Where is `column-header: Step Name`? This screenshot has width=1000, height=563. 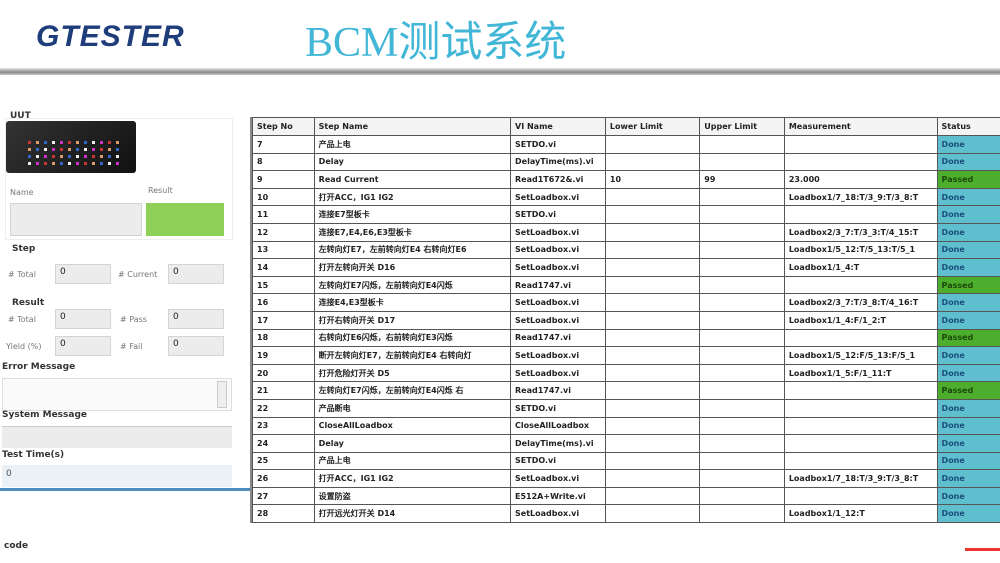 column-header: Step Name is located at coordinates (412, 126).